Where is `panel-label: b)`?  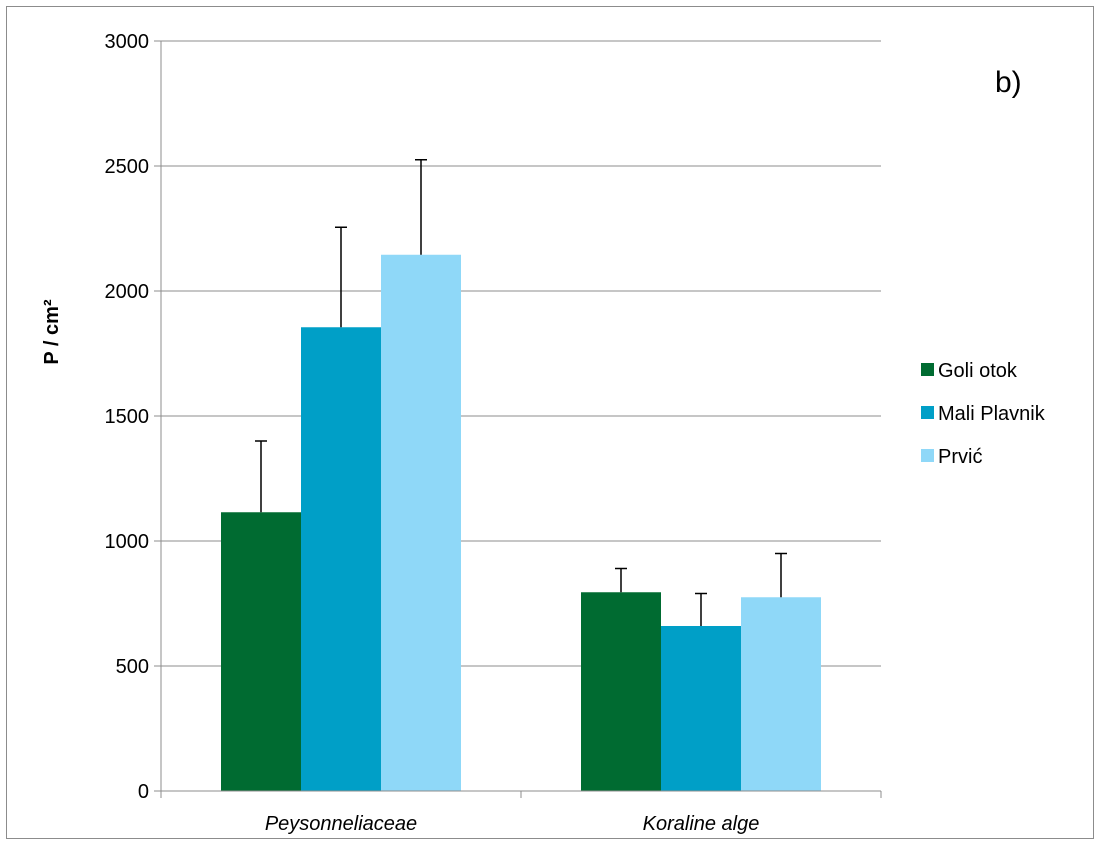 panel-label: b) is located at coordinates (1008, 82).